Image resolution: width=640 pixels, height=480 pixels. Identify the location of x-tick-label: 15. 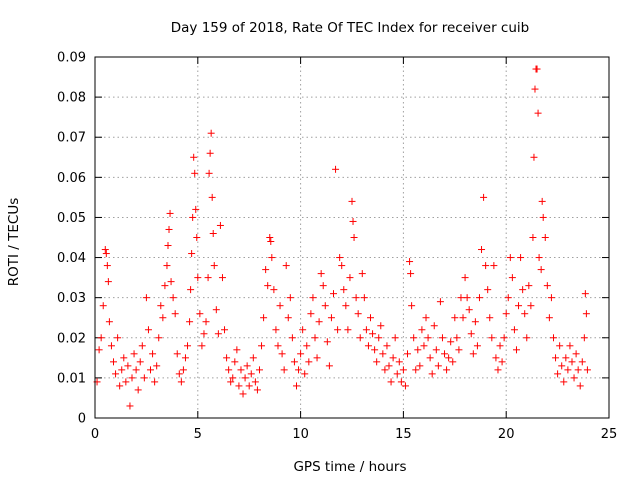
(403, 434).